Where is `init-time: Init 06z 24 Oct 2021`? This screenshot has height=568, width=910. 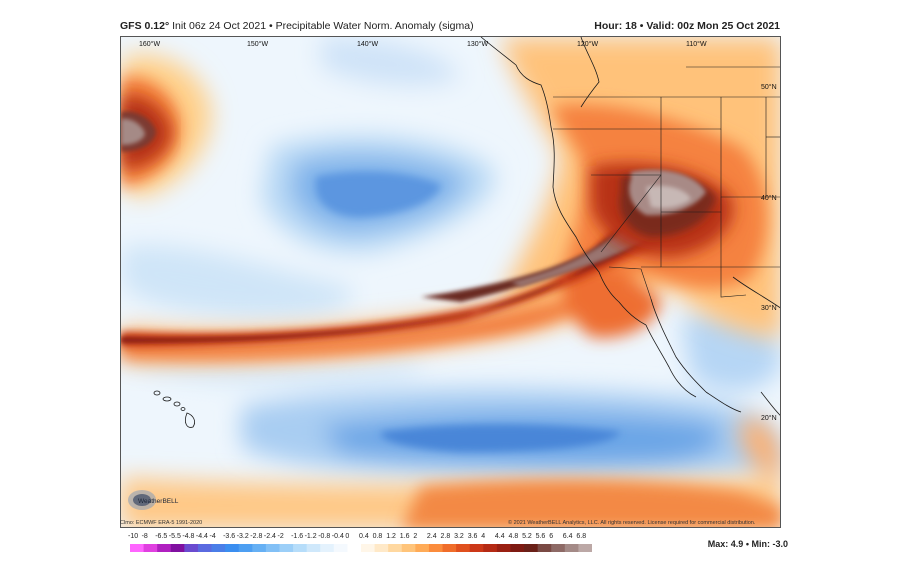 init-time: Init 06z 24 Oct 2021 is located at coordinates (219, 26).